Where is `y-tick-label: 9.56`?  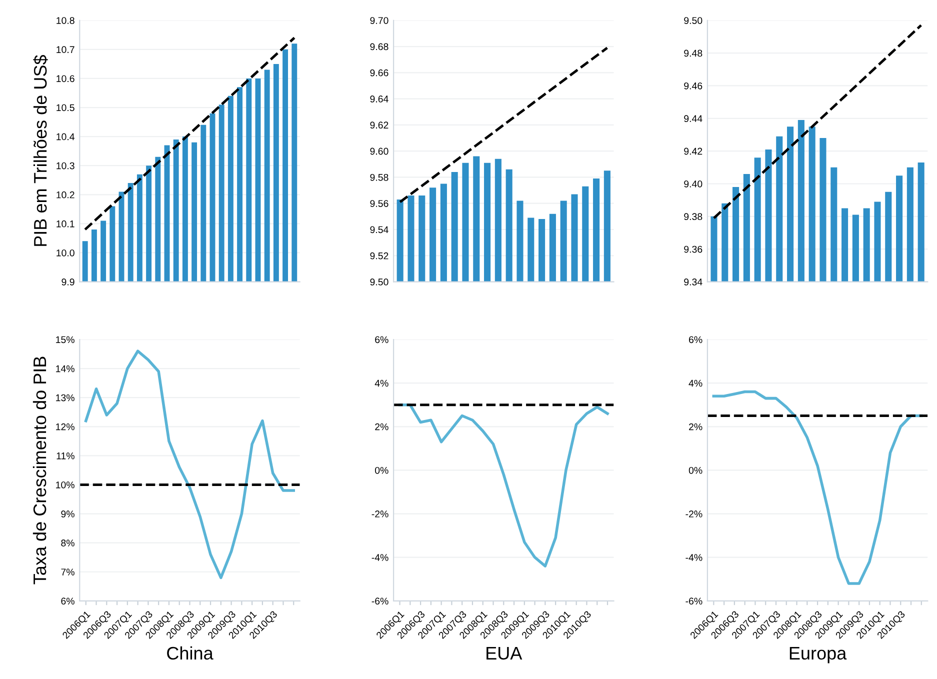
y-tick-label: 9.56 is located at coordinates (379, 203).